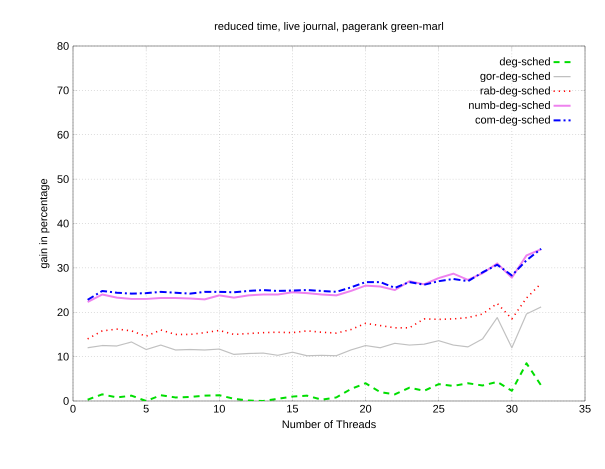 This screenshot has width=605, height=469. I want to click on legend-label: deg-sched, so click(525, 62).